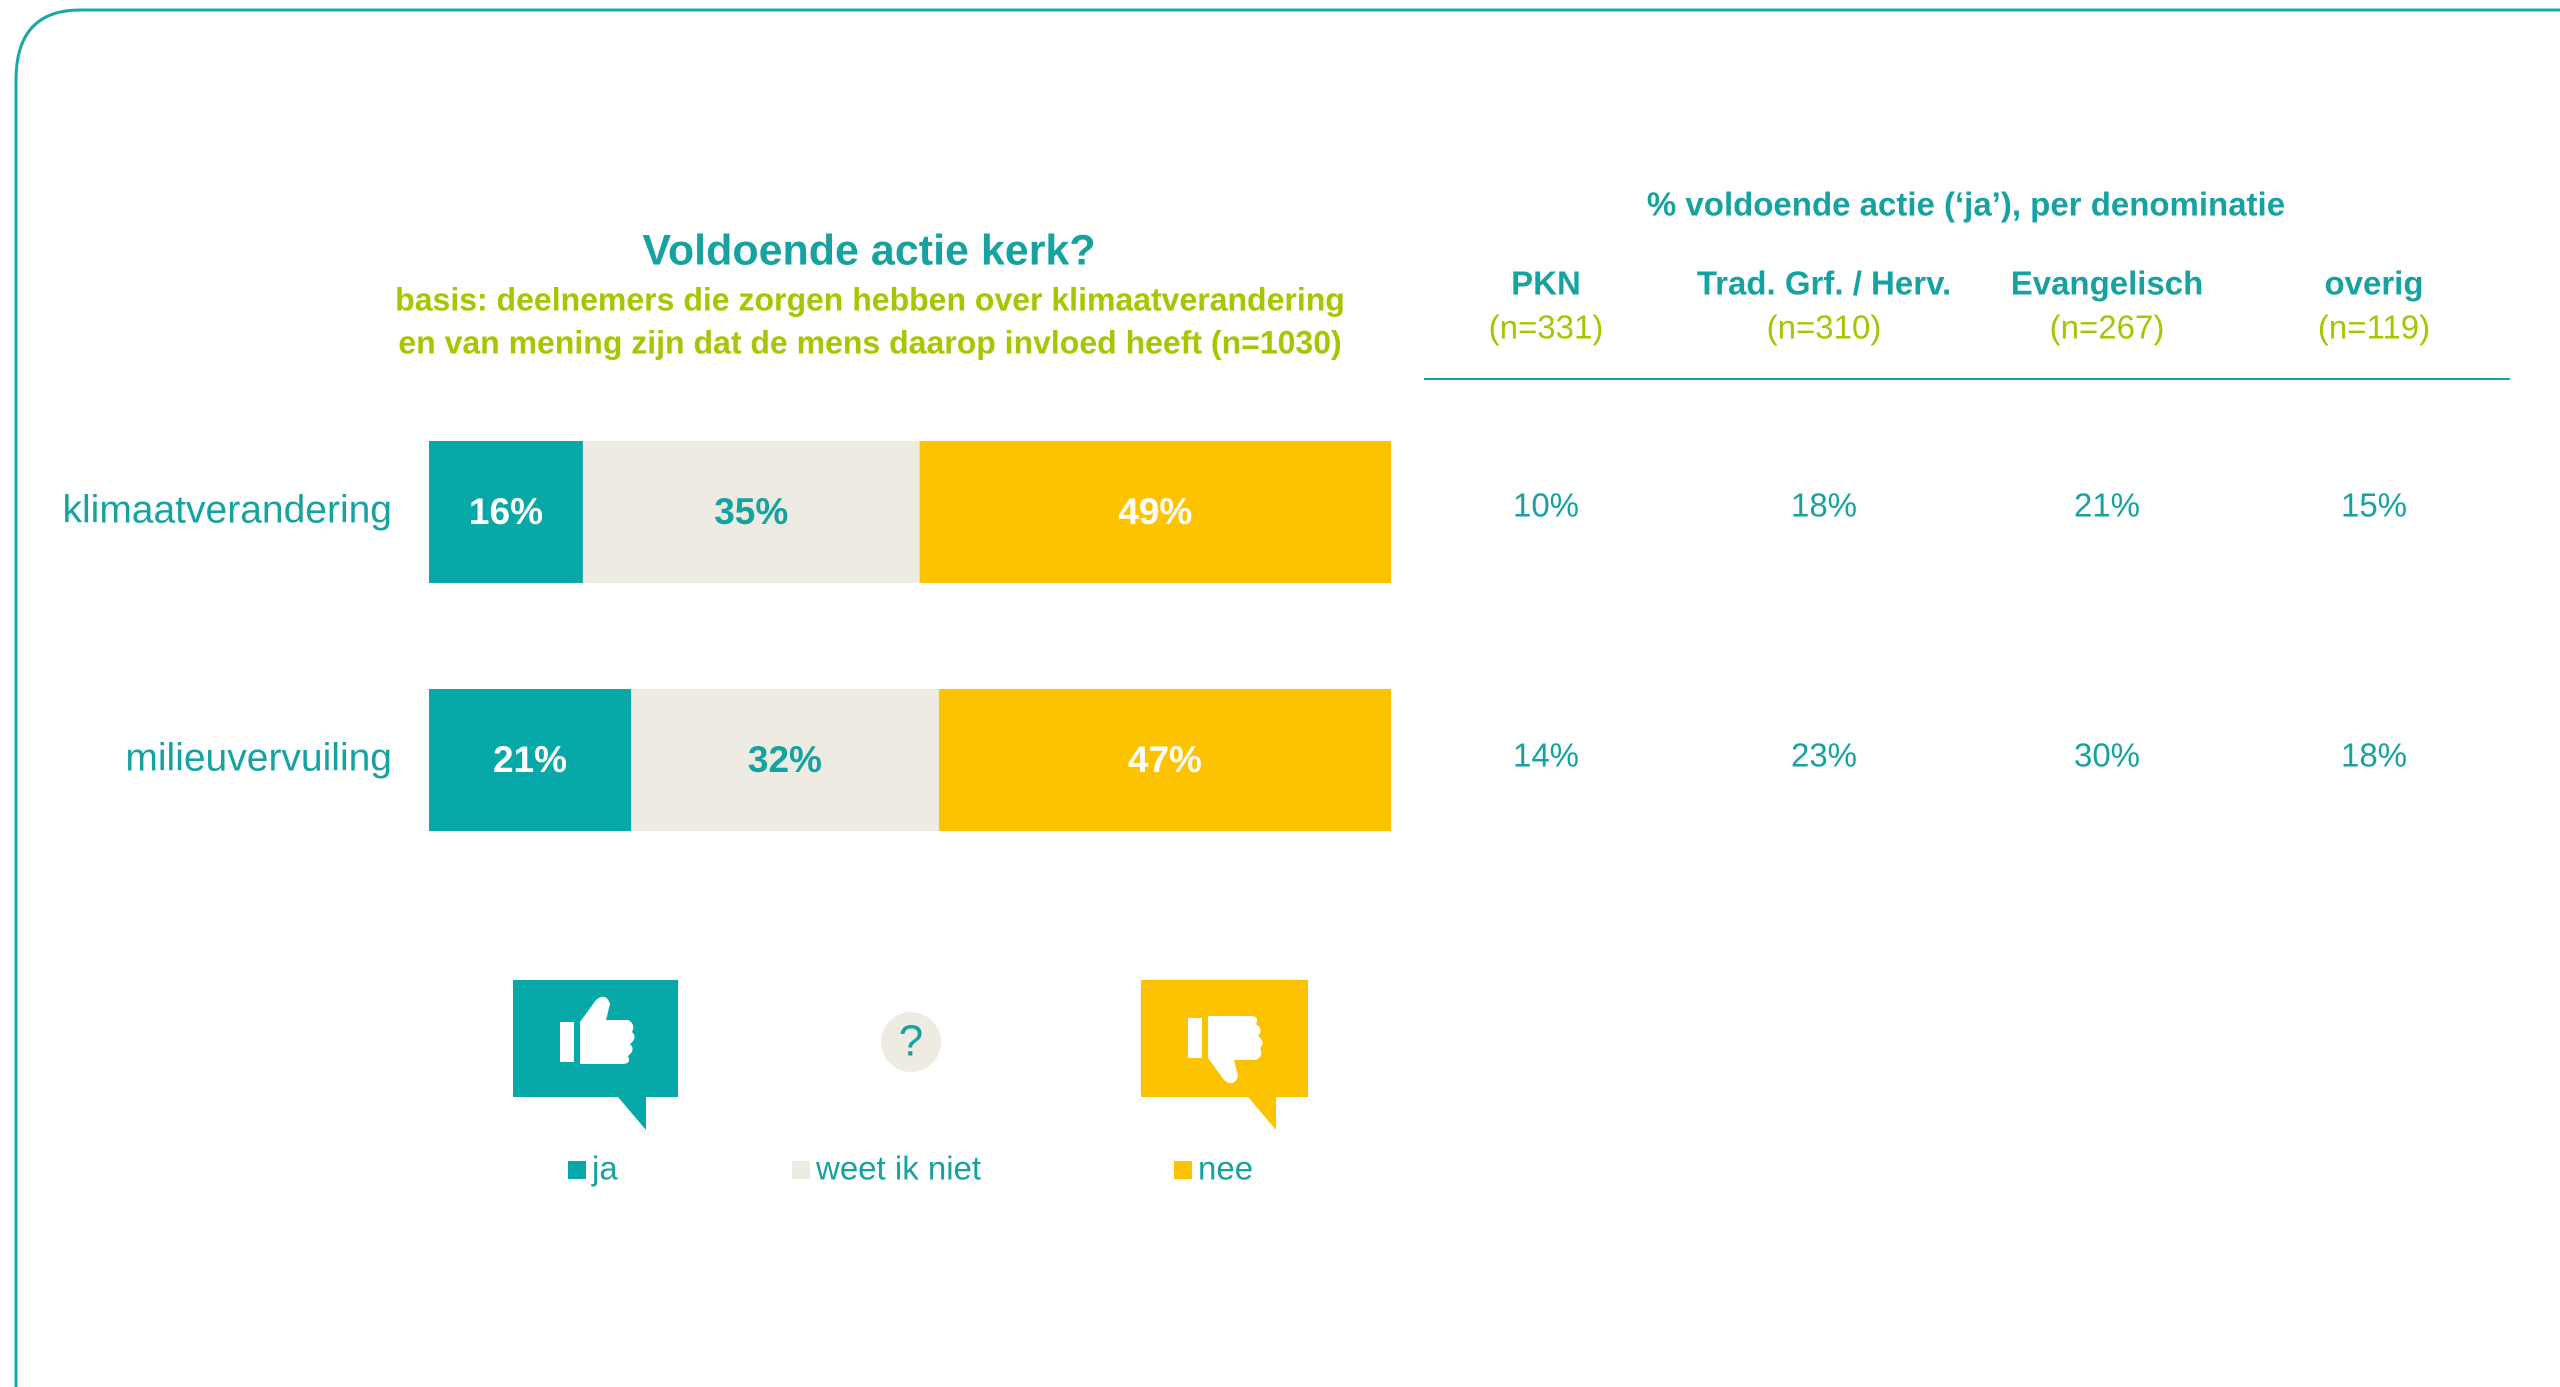  I want to click on column-n: (n=267), so click(2107, 327).